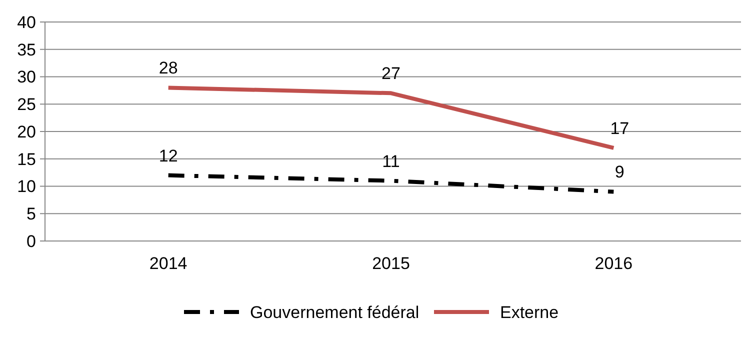 The image size is (751, 340). Describe the element at coordinates (620, 128) in the screenshot. I see `data-label: 17` at that location.